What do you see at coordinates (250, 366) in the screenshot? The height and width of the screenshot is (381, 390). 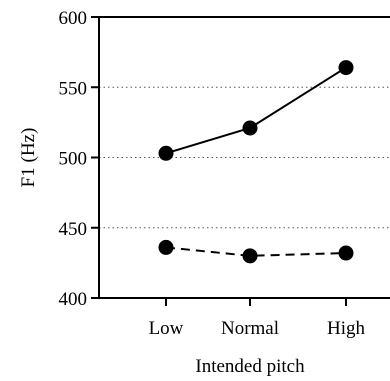 I see `x-axis-title: Intended pitch` at bounding box center [250, 366].